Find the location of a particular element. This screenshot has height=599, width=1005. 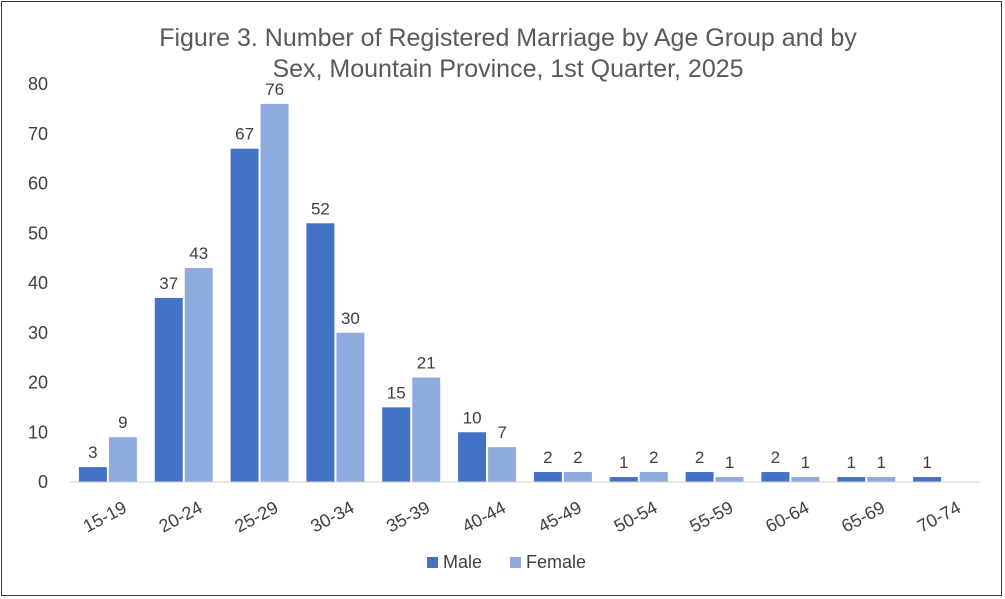

legend-swatch-female is located at coordinates (515, 562).